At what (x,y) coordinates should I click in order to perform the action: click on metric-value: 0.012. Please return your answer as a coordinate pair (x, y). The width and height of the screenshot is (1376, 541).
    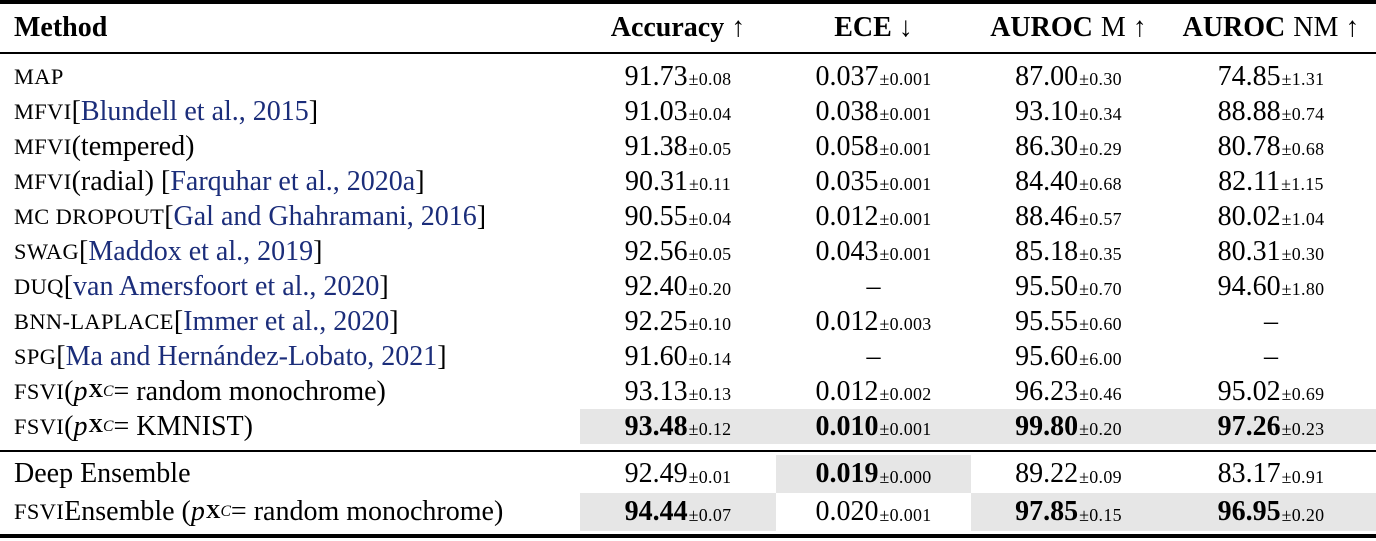
    Looking at the image, I should click on (847, 321).